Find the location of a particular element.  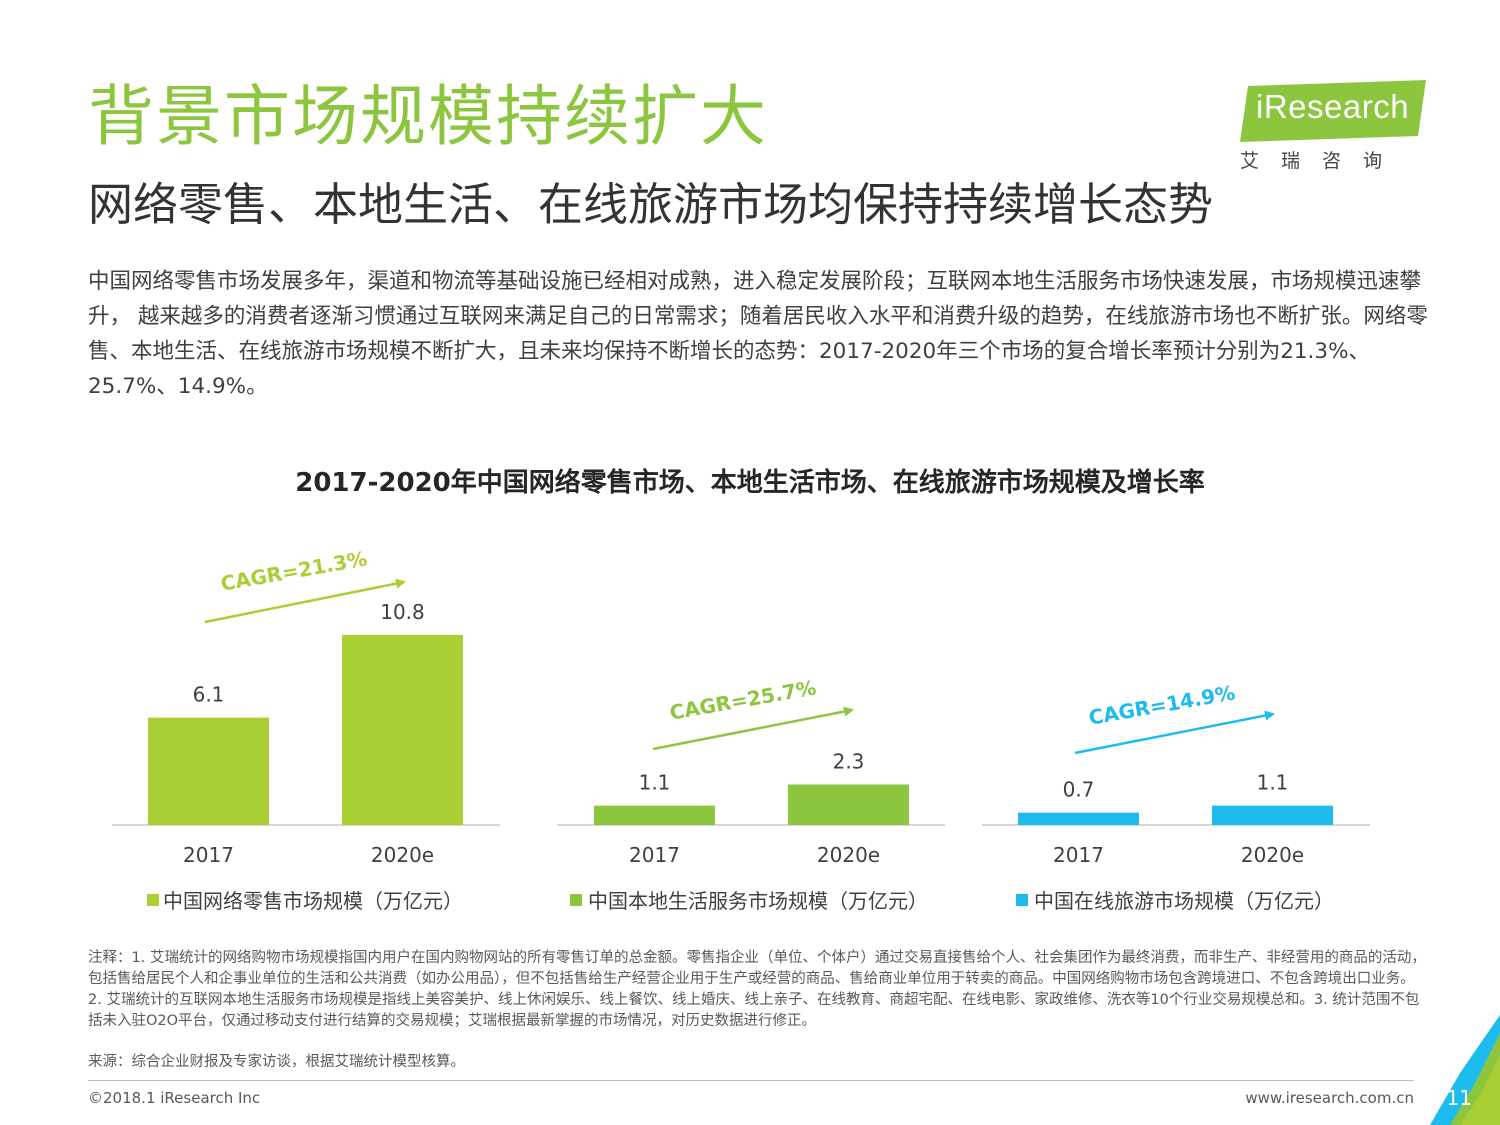

page-subtitle: 网络零售、本地生活、在线旅游市场均保持持续增长态势 is located at coordinates (651, 204).